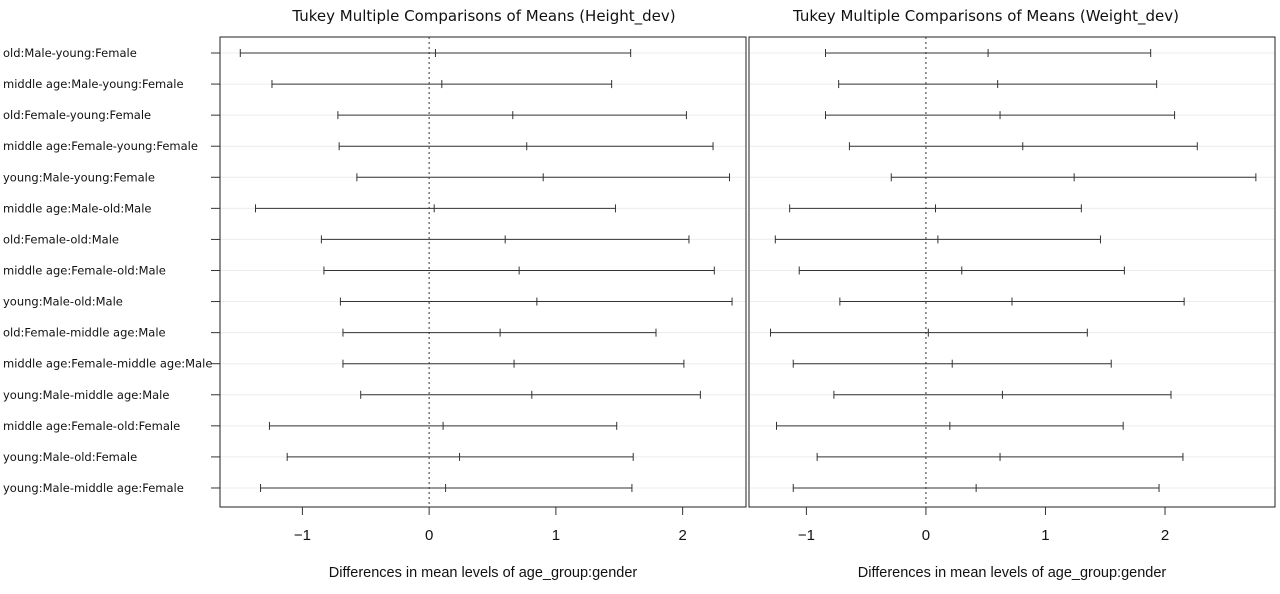 This screenshot has height=594, width=1280. I want to click on category-label: middle age:Female-old:Male, so click(84, 270).